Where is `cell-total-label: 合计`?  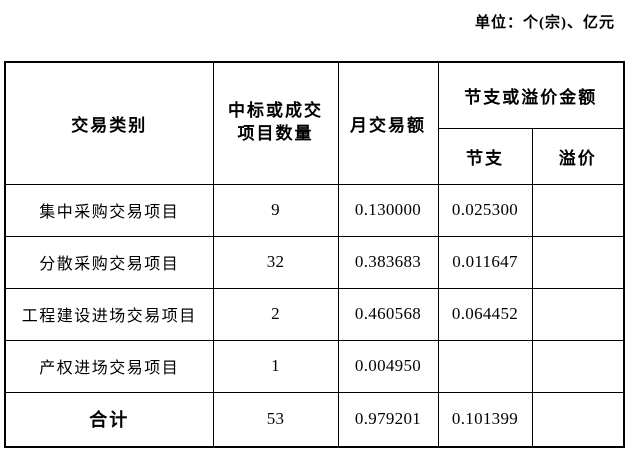 cell-total-label: 合计 is located at coordinates (109, 419).